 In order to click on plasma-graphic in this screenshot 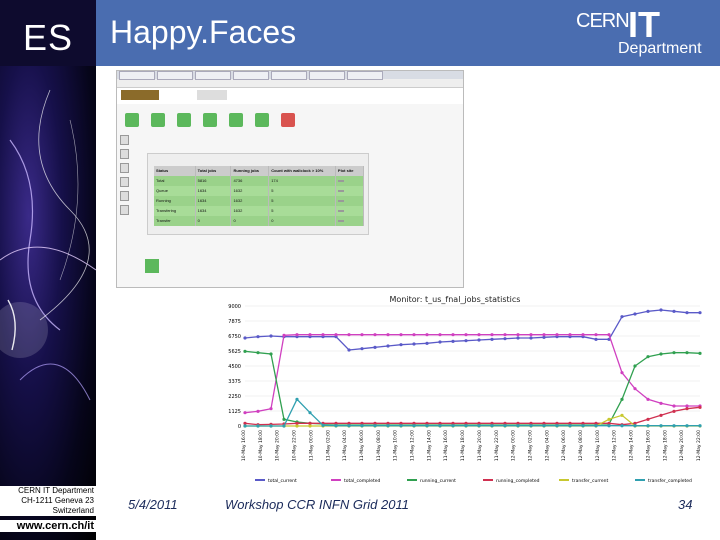, I will do `click(48, 245)`.